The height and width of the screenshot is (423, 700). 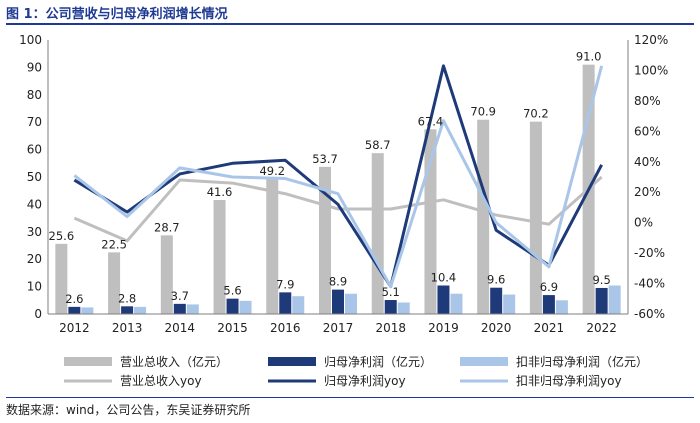 I want to click on legend-label: 扣非归母净利润（亿元）, so click(x=582, y=361).